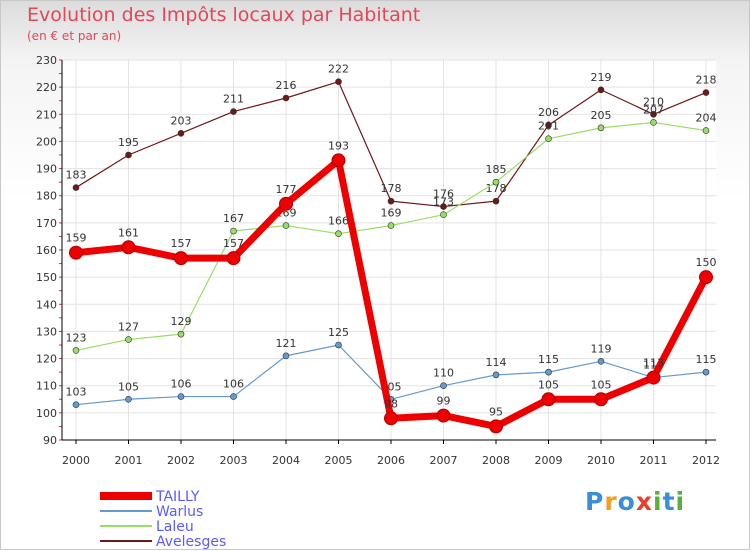 The height and width of the screenshot is (551, 750). Describe the element at coordinates (76, 337) in the screenshot. I see `data-label-laleu: 123` at that location.